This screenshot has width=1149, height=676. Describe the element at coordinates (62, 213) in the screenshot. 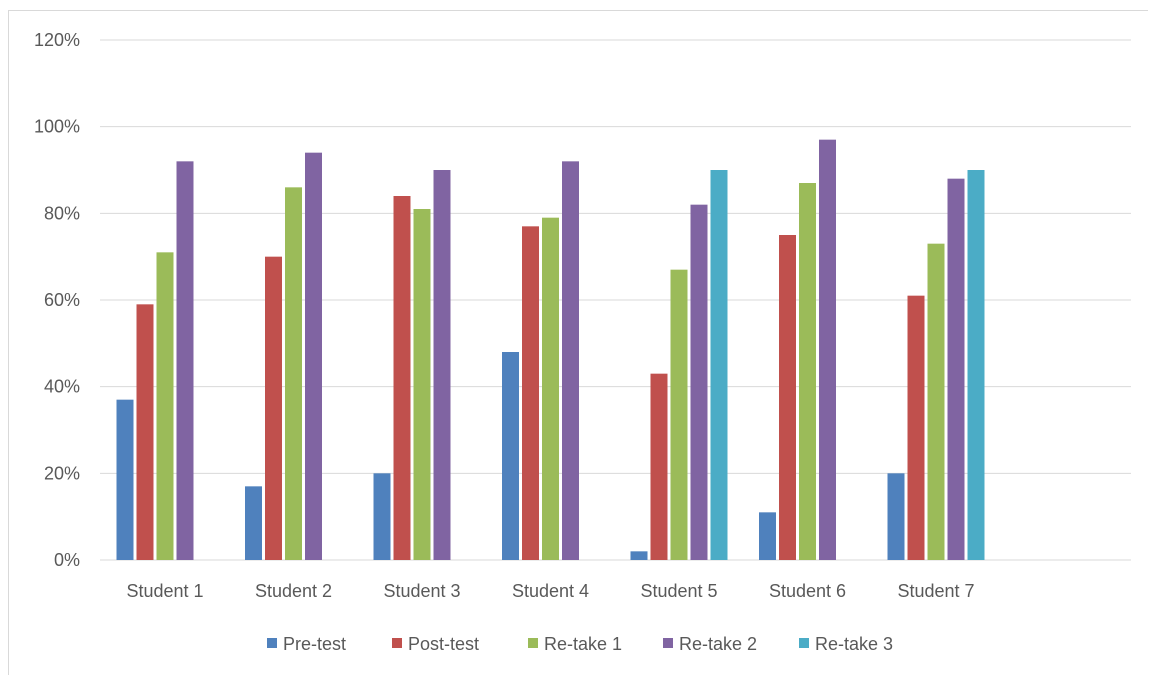

I see `y-tick-label: 80%` at that location.